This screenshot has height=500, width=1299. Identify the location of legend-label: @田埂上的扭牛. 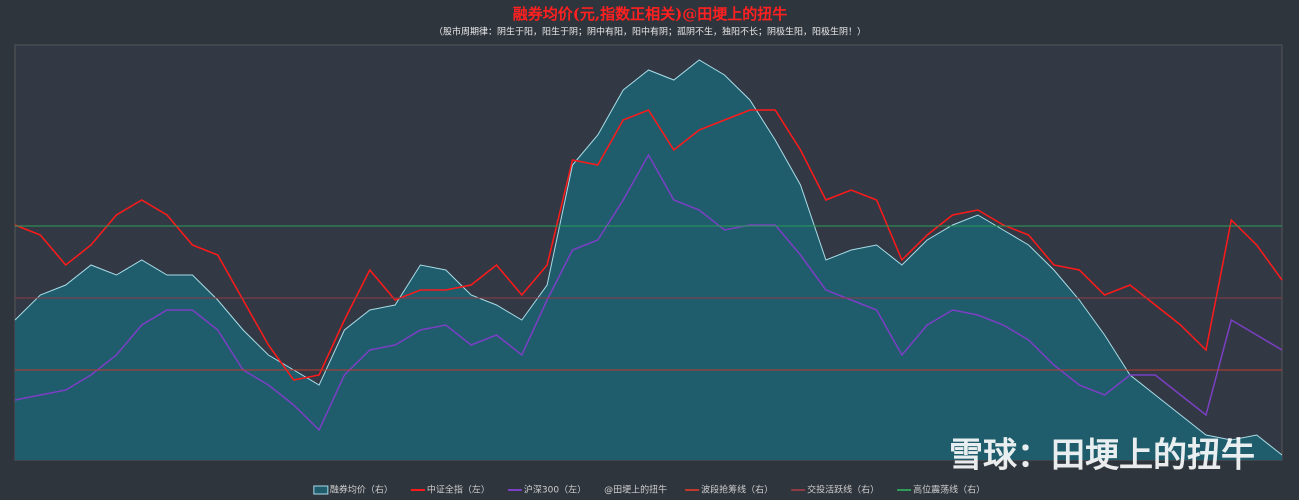
(635, 490).